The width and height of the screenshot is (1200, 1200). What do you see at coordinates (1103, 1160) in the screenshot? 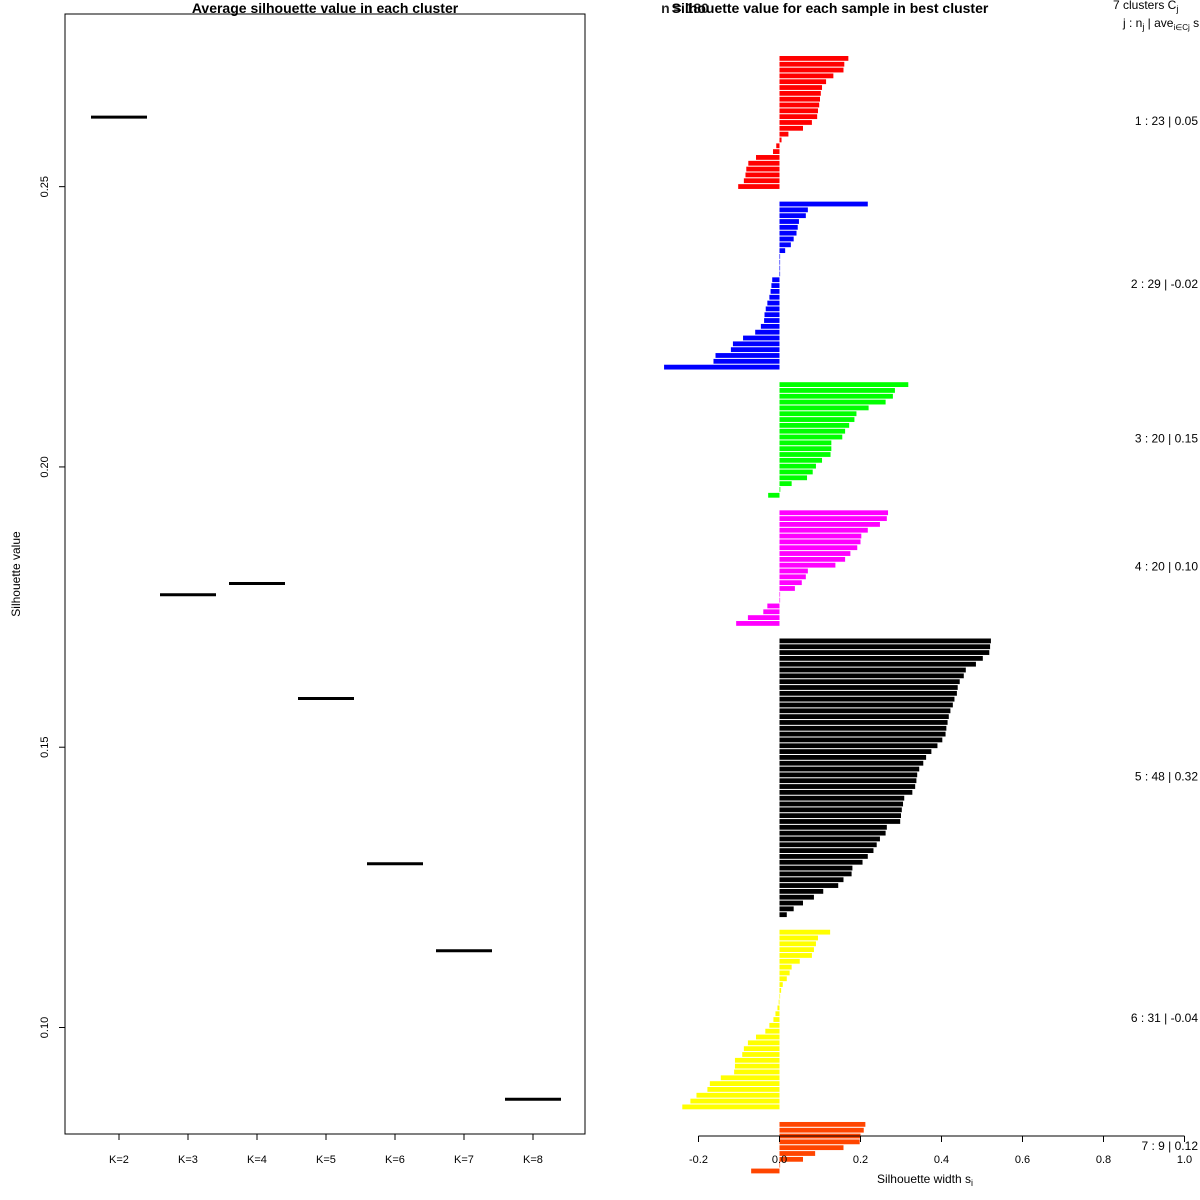
I see `right-x-tick-label: 0.8` at bounding box center [1103, 1160].